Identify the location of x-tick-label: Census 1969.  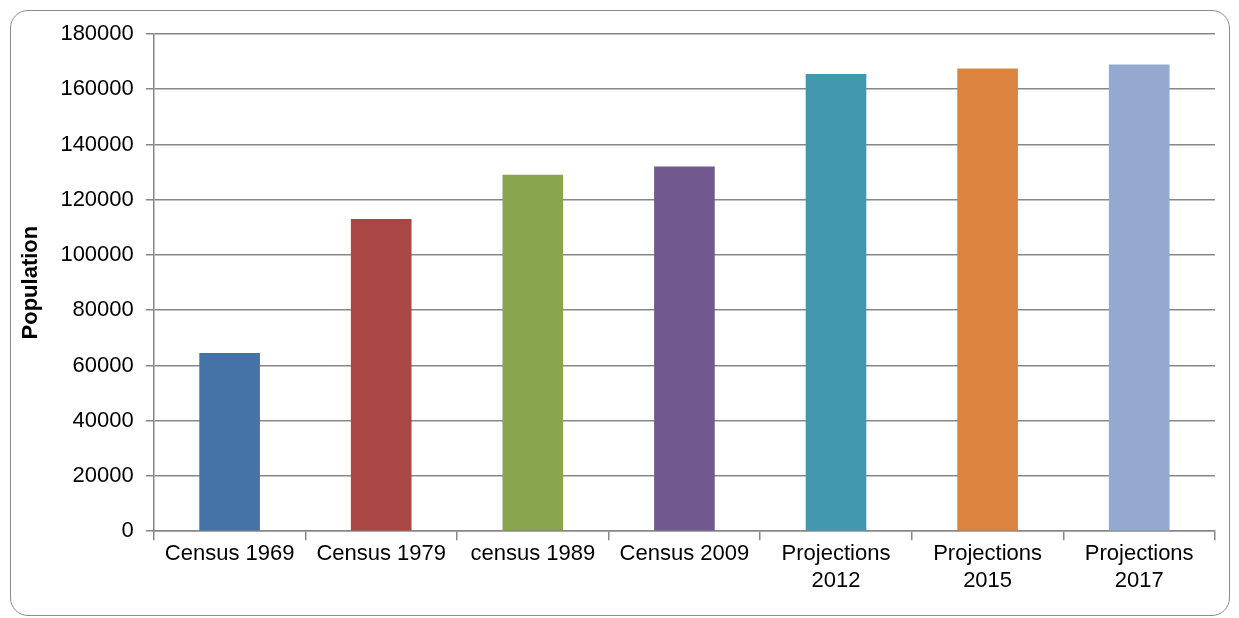
(229, 553).